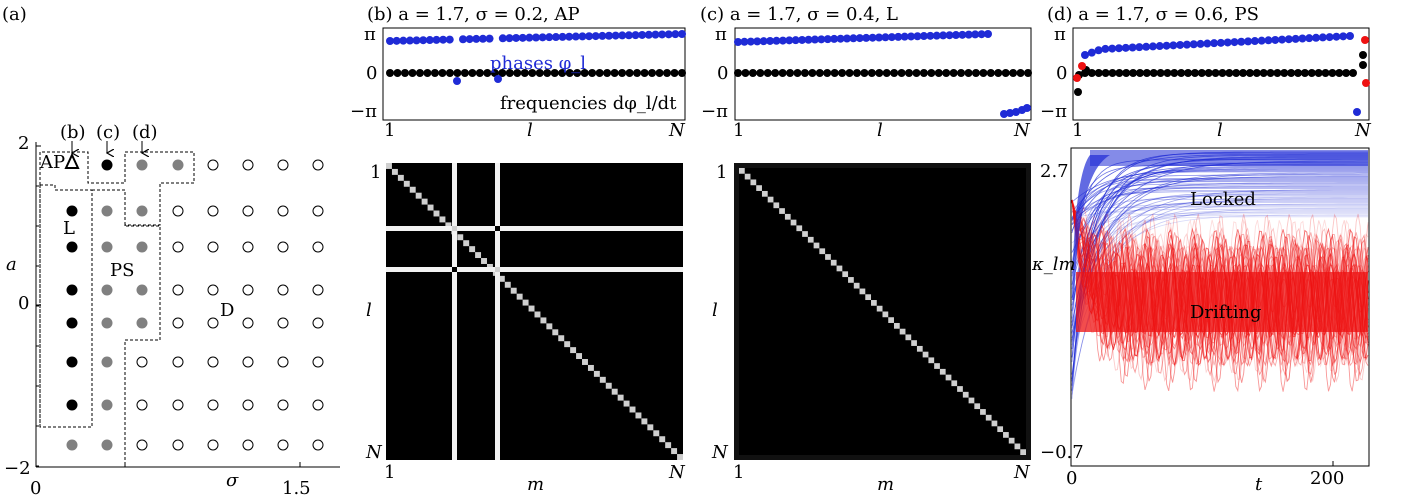 Image resolution: width=1401 pixels, height=497 pixels. I want to click on panel-c-matrix-xstart: 1, so click(738, 472).